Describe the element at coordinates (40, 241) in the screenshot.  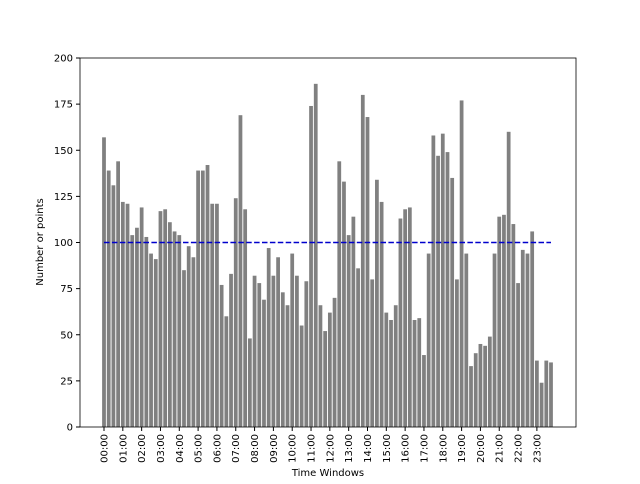
I see `y-axis-label: Number or points` at that location.